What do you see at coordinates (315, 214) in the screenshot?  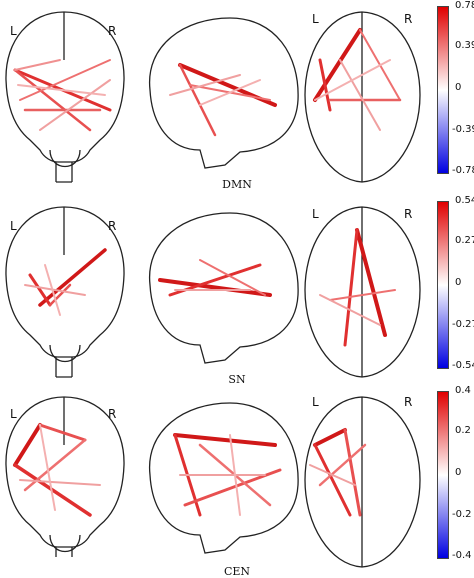 I see `sn-axial-left-label: L` at bounding box center [315, 214].